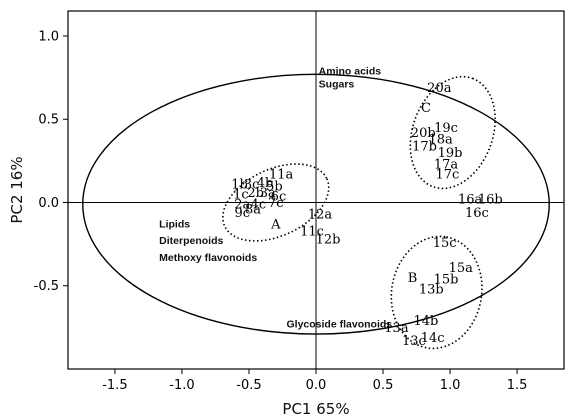 The image size is (570, 419). Describe the element at coordinates (208, 258) in the screenshot. I see `annotation: Methoxy flavonoids` at that location.